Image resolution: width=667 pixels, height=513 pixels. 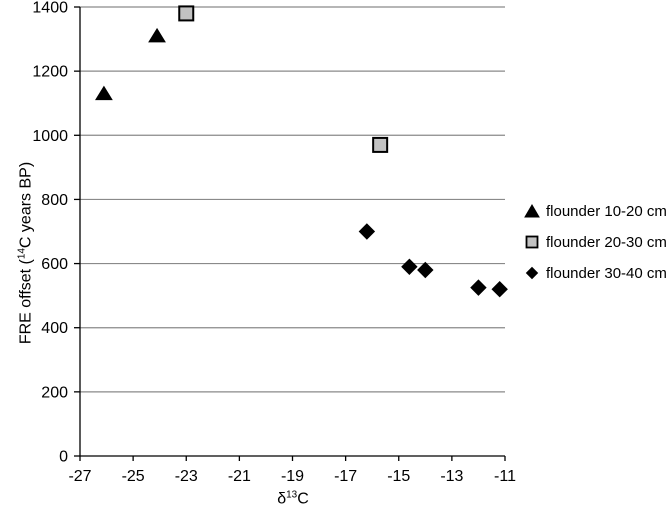 I want to click on svg-text: -25, so click(x=133, y=476).